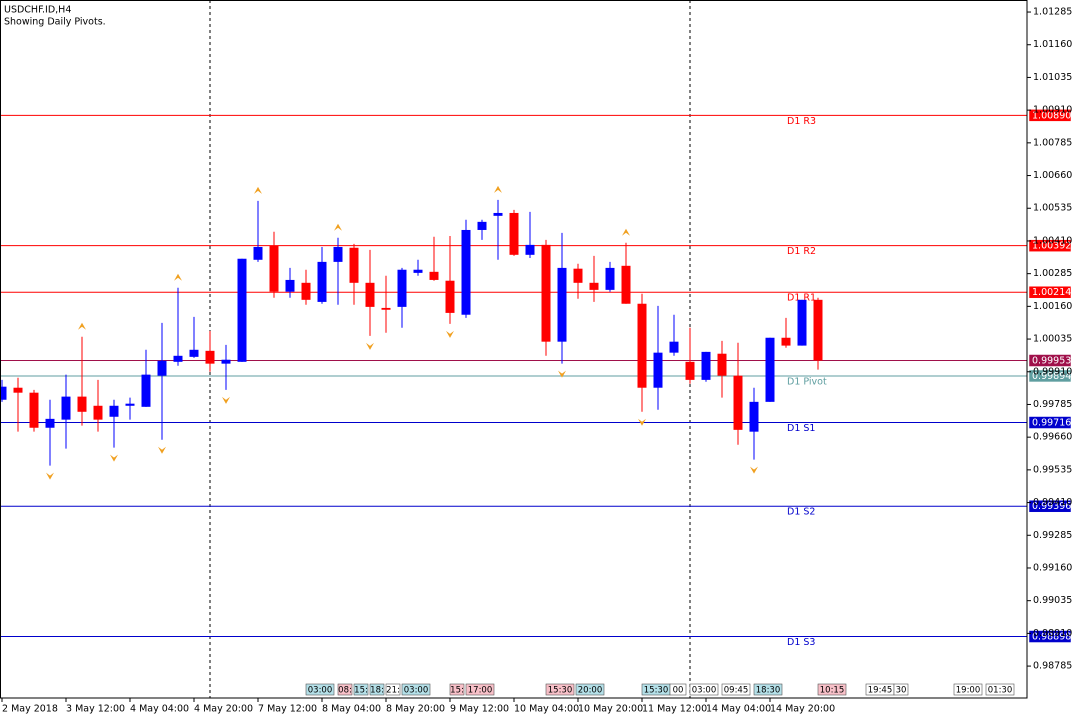 The height and width of the screenshot is (720, 1080). I want to click on x-tick-label: 3 May 12:00, so click(95, 709).